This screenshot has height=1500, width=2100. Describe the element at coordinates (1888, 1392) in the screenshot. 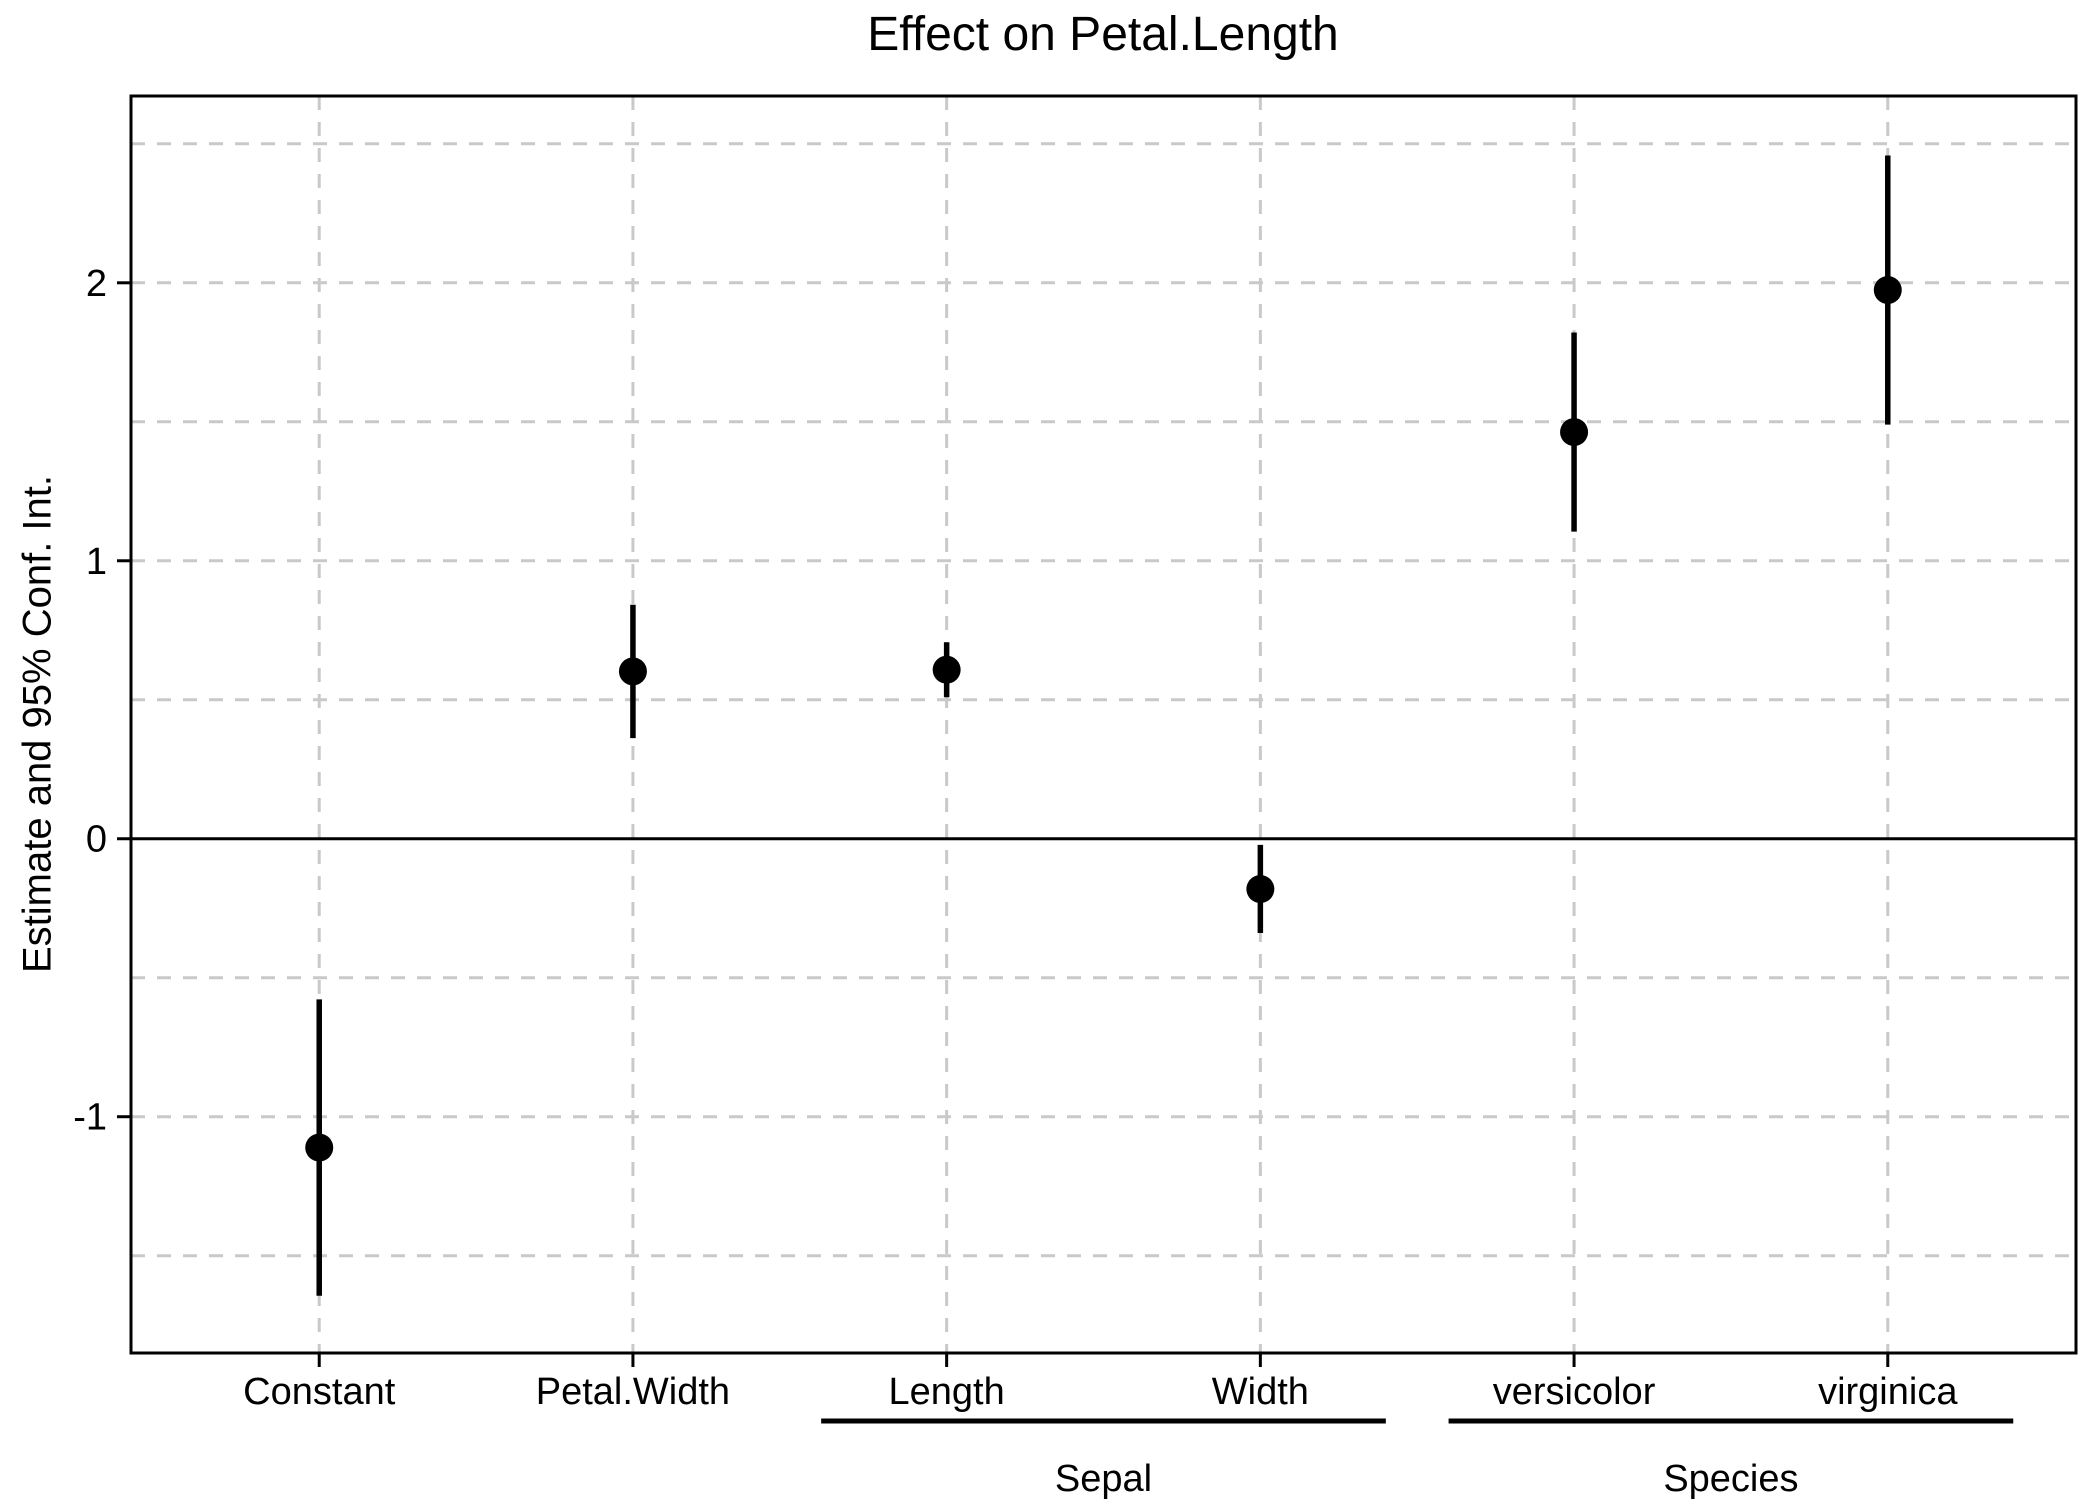

I see `x-axis-category-label: virginica` at that location.